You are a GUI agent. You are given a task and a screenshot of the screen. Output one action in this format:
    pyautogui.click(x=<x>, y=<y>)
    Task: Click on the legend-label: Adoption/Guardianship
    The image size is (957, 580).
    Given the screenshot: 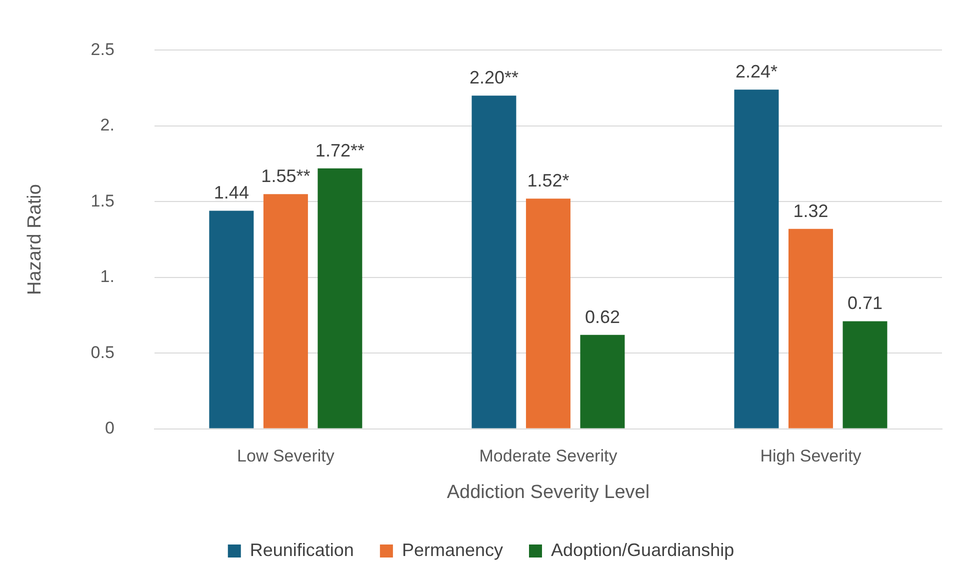 What is the action you would take?
    pyautogui.click(x=642, y=550)
    